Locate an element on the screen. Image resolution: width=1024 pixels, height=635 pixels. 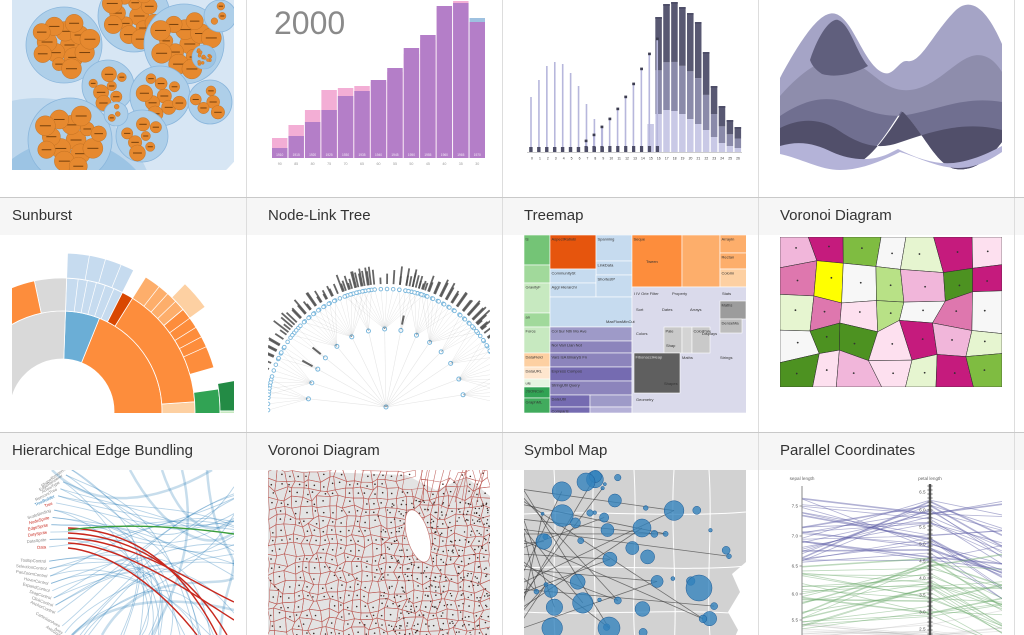
svg-text: 20 is located at coordinates (691, 159).